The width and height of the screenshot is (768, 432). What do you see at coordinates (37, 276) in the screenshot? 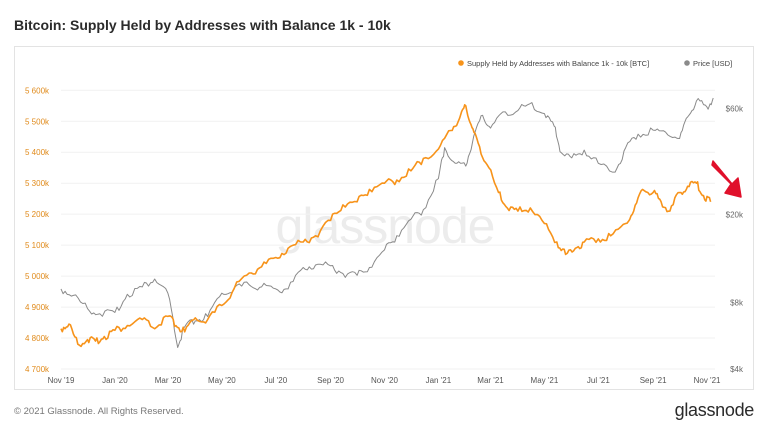
I see `y-left-tick-label: 5 000k` at bounding box center [37, 276].